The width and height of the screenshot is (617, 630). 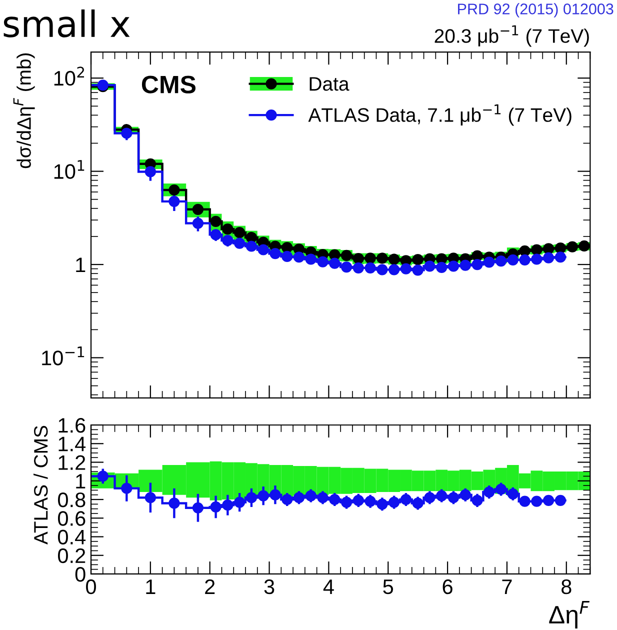 I want to click on y-tick-label: 10$^{−1}$, so click(x=63, y=356).